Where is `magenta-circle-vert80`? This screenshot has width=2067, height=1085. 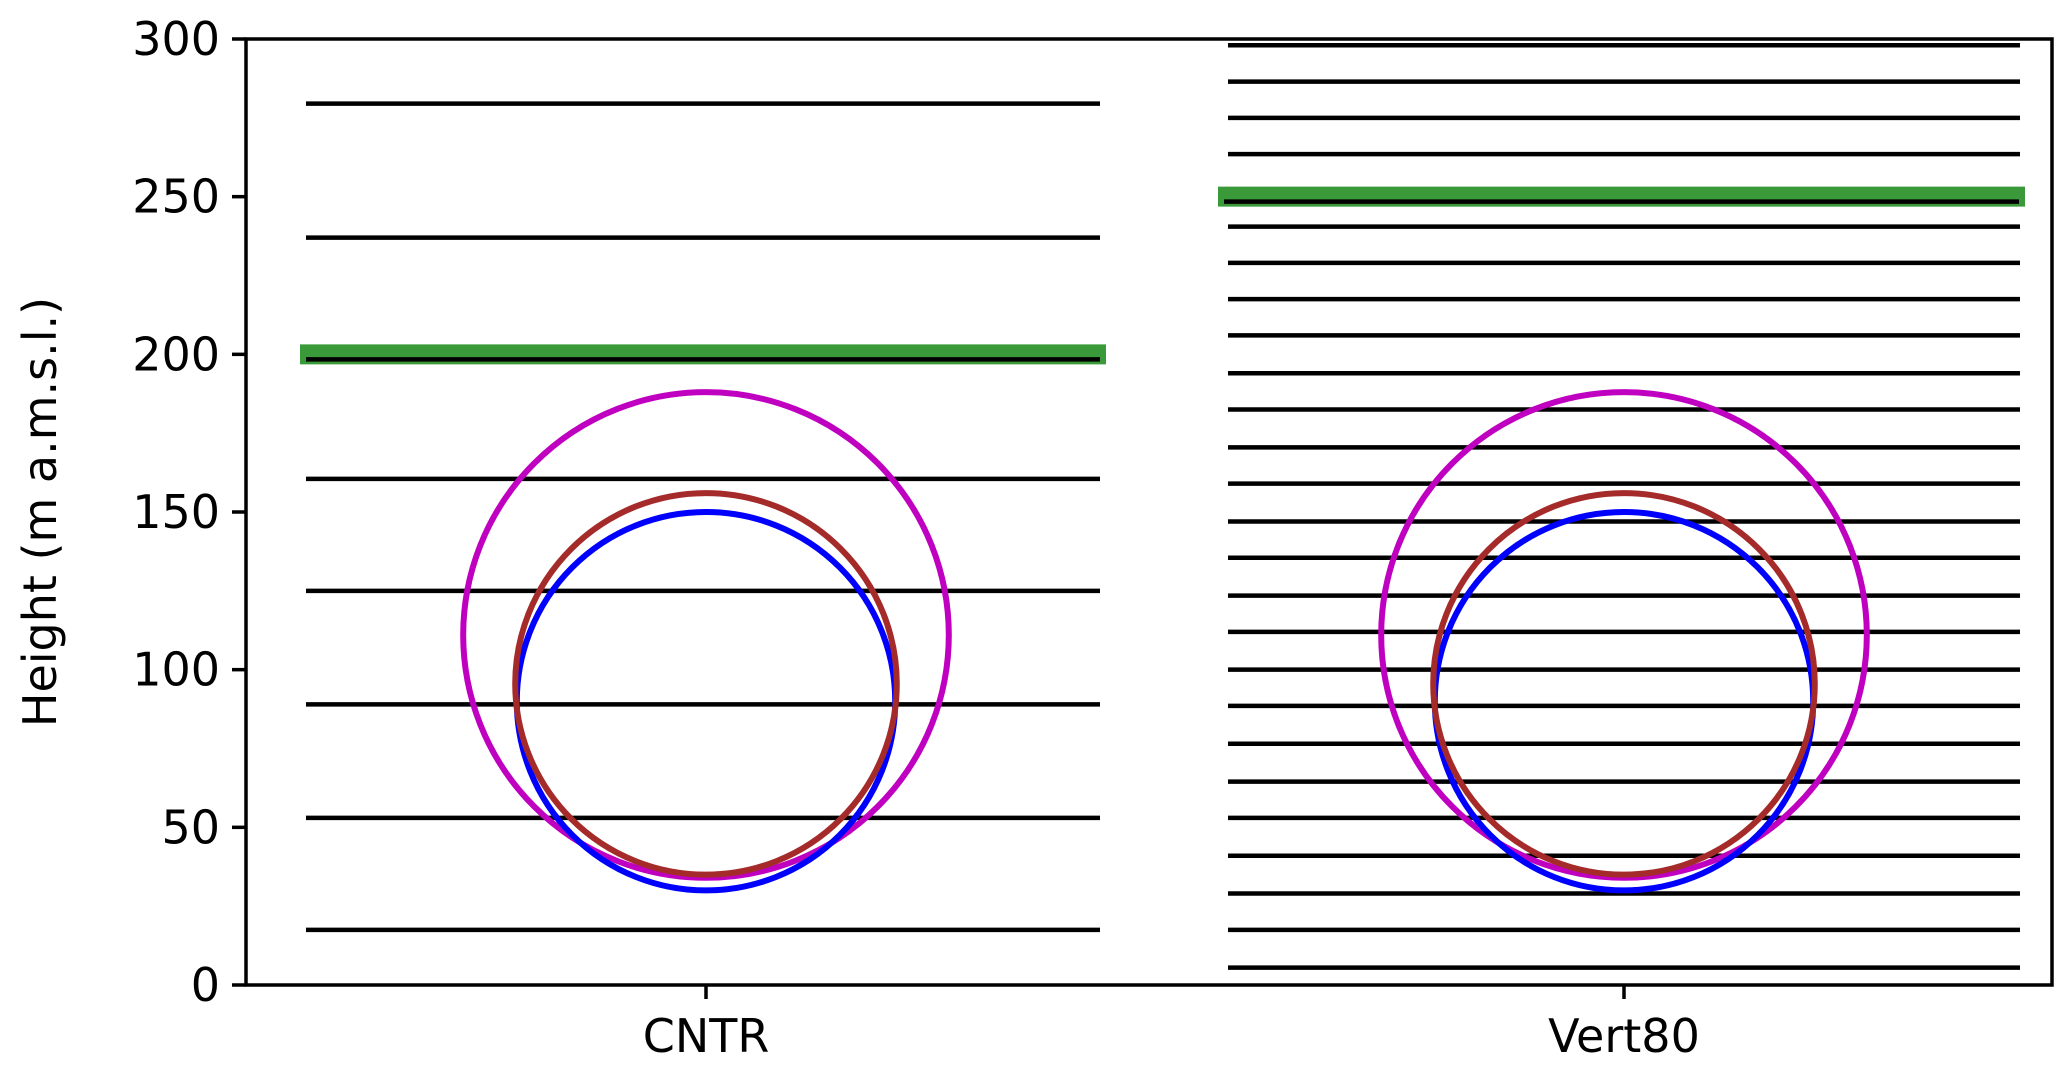 magenta-circle-vert80 is located at coordinates (1624, 635).